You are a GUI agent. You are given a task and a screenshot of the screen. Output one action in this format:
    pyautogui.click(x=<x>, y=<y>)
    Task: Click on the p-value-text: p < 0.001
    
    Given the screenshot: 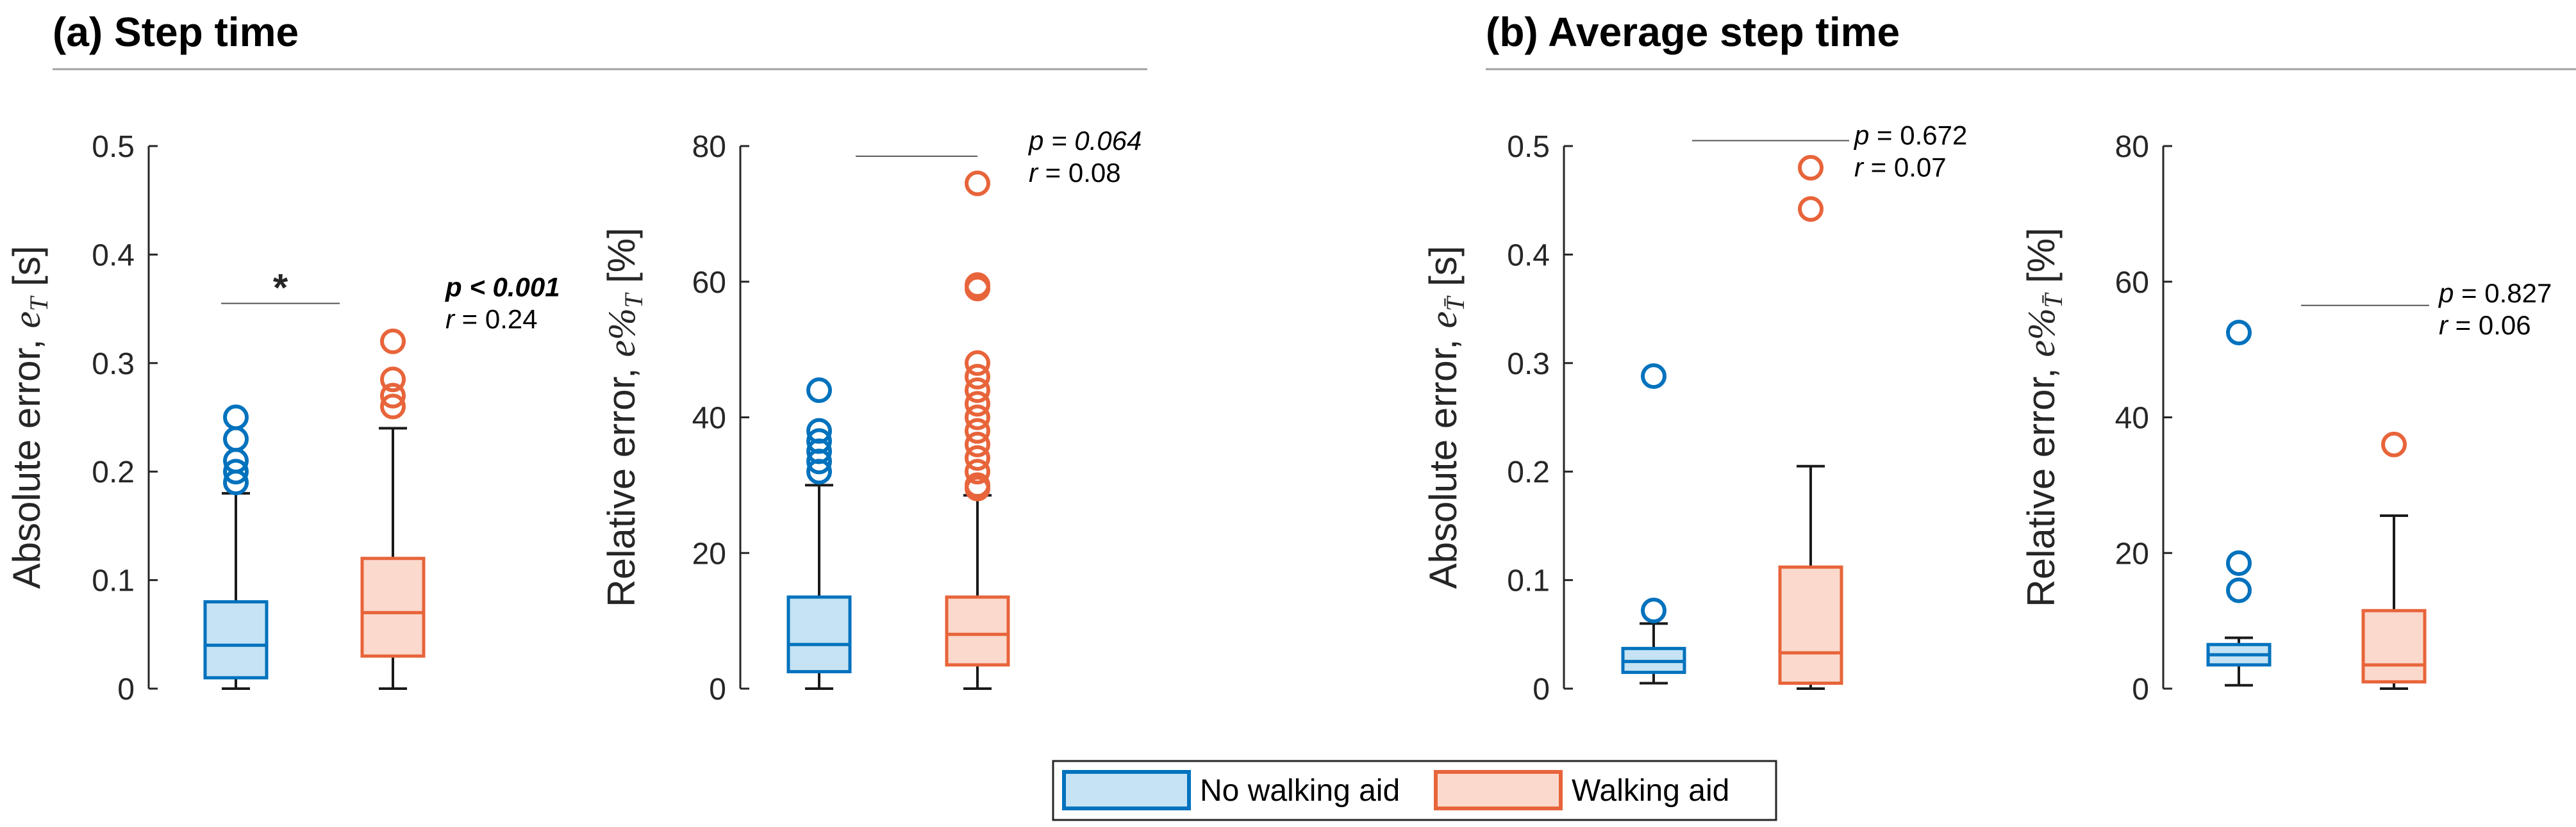 What is the action you would take?
    pyautogui.click(x=503, y=287)
    